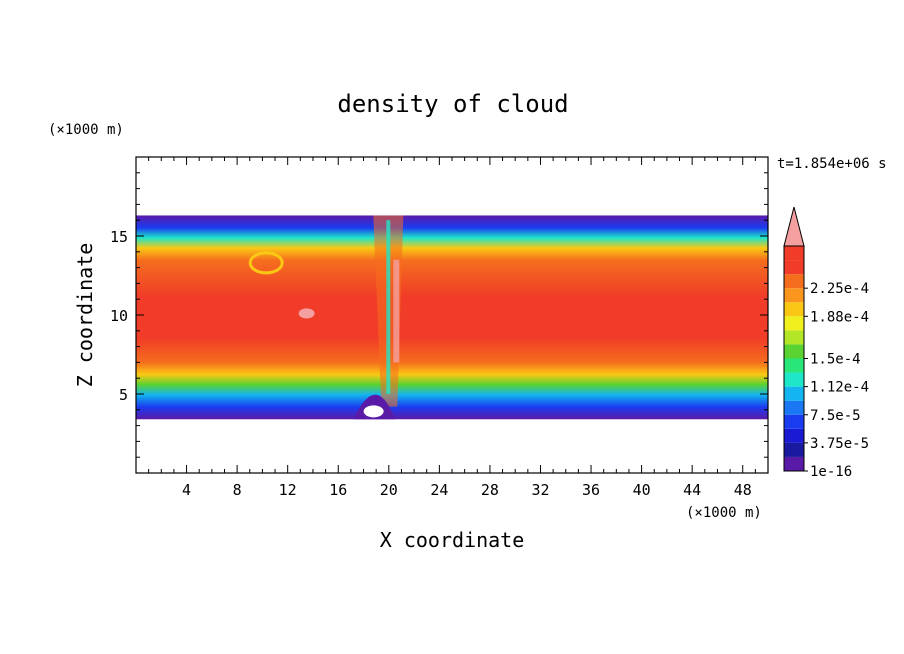 This screenshot has height=654, width=904. Describe the element at coordinates (692, 490) in the screenshot. I see `x-tick-label: 44` at that location.